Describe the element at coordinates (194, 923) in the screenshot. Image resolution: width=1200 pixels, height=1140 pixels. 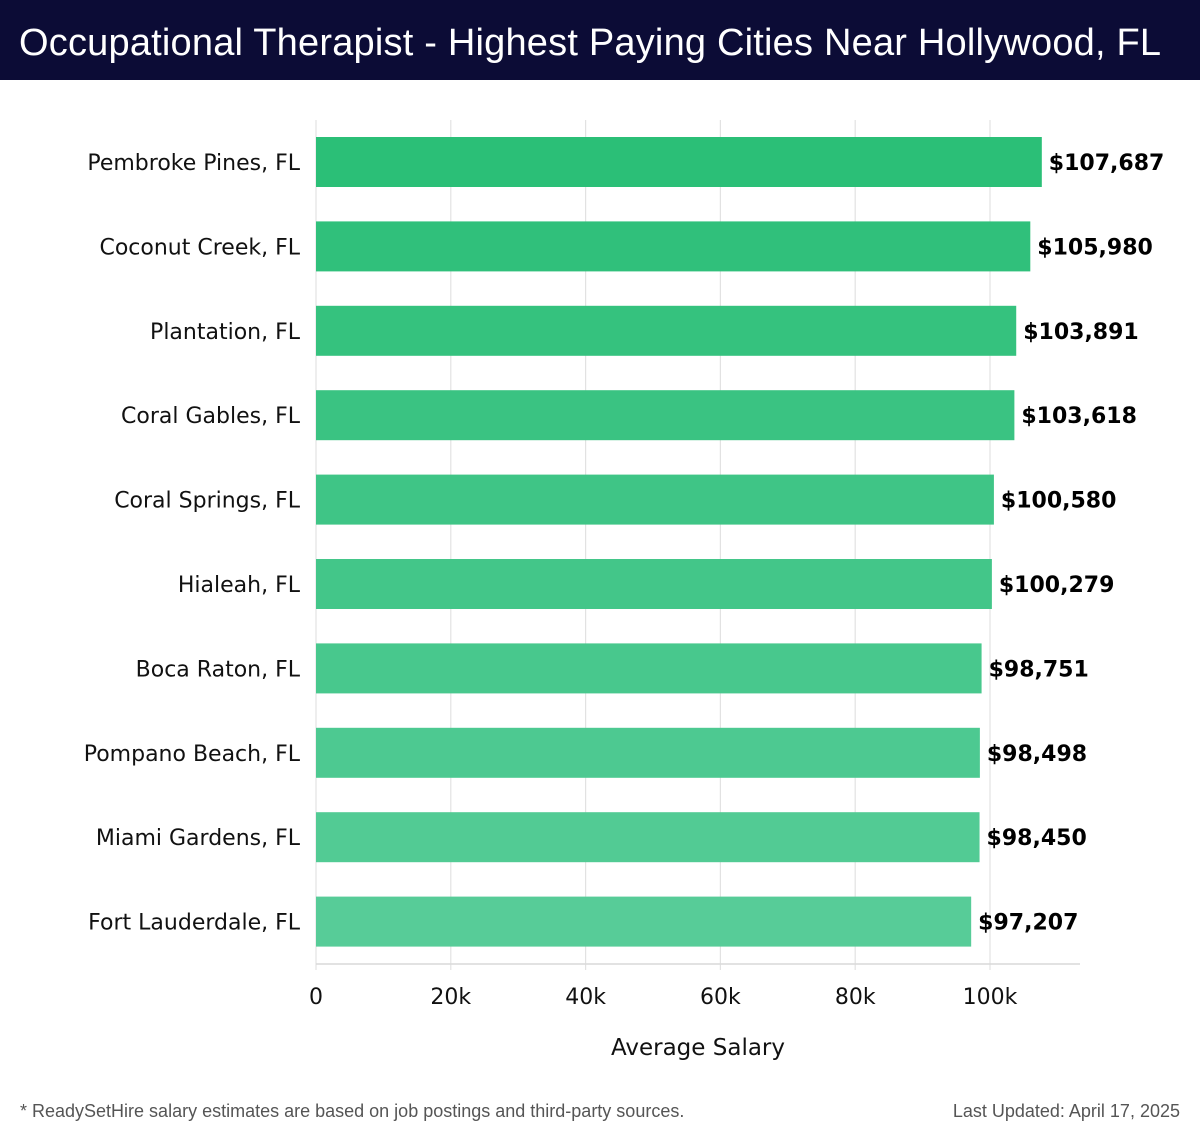
I see `category-label: Fort Lauderdale, FL` at that location.